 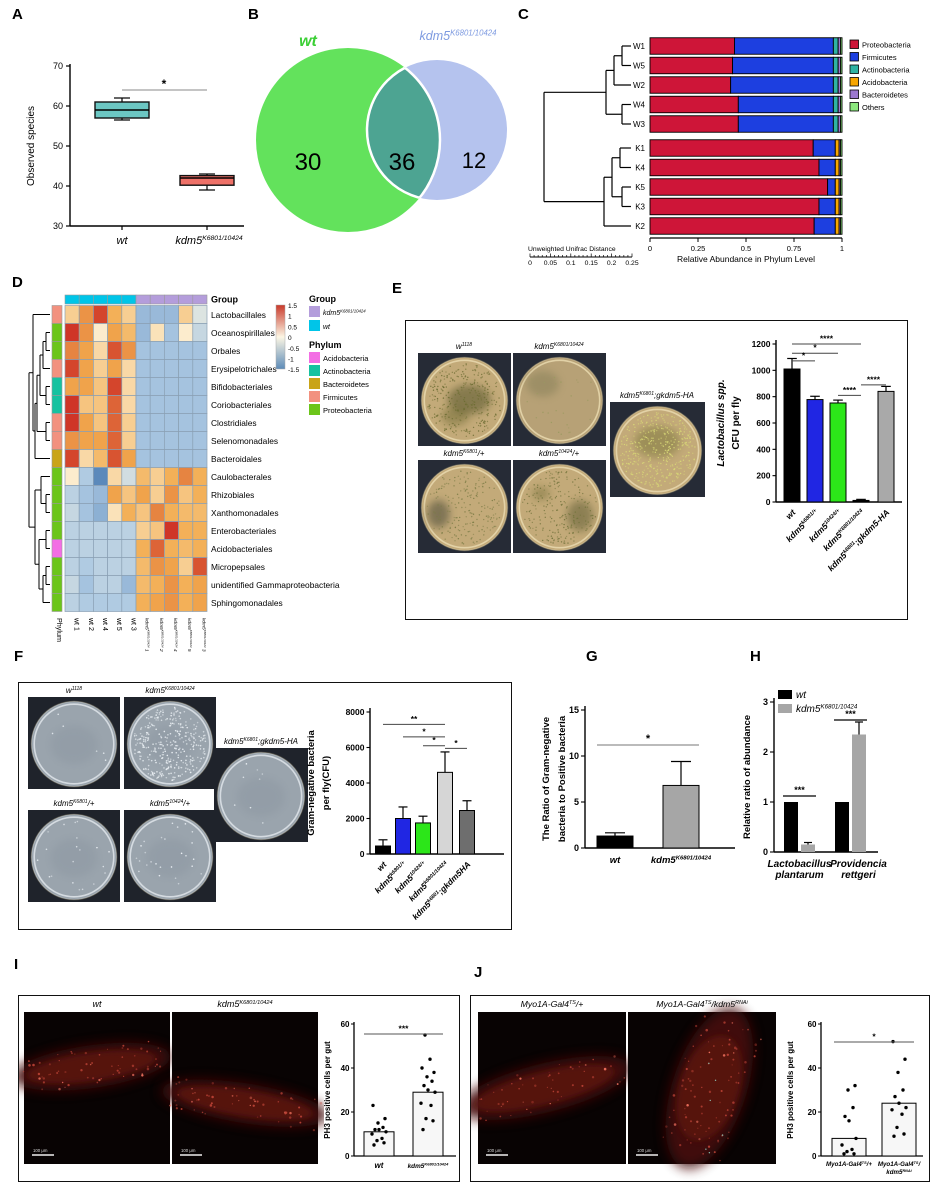 I want to click on colorbar-tick-label: 0.5, so click(x=292, y=327).